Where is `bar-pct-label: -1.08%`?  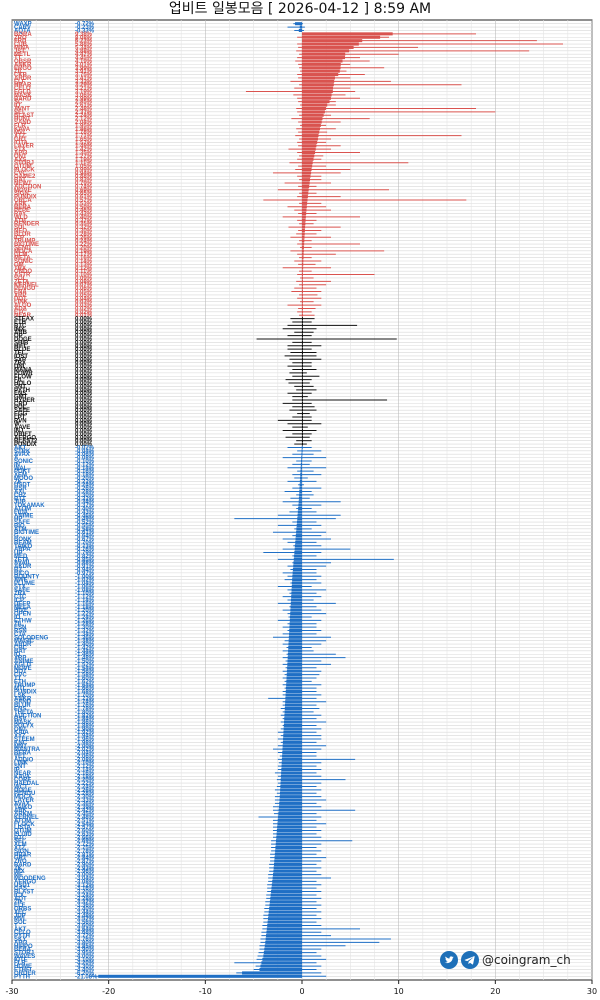
bar-pct-label: -1.08% is located at coordinates (85, 591).